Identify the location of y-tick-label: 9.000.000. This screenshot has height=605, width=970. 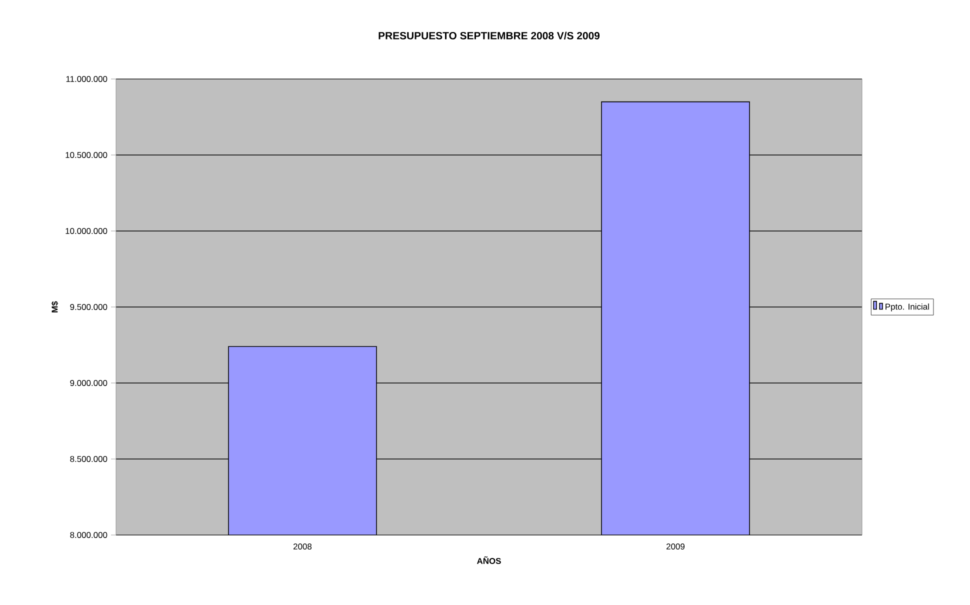
(89, 383).